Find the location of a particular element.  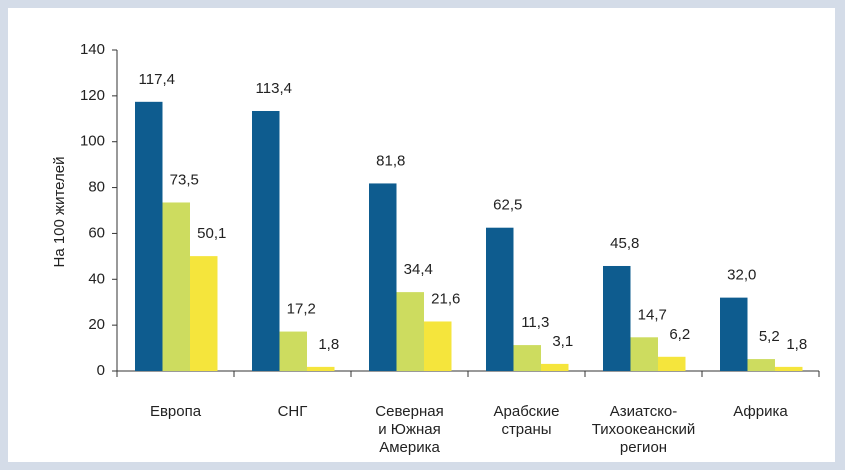

x-tick-label: Северная и Южная Америка is located at coordinates (409, 429).